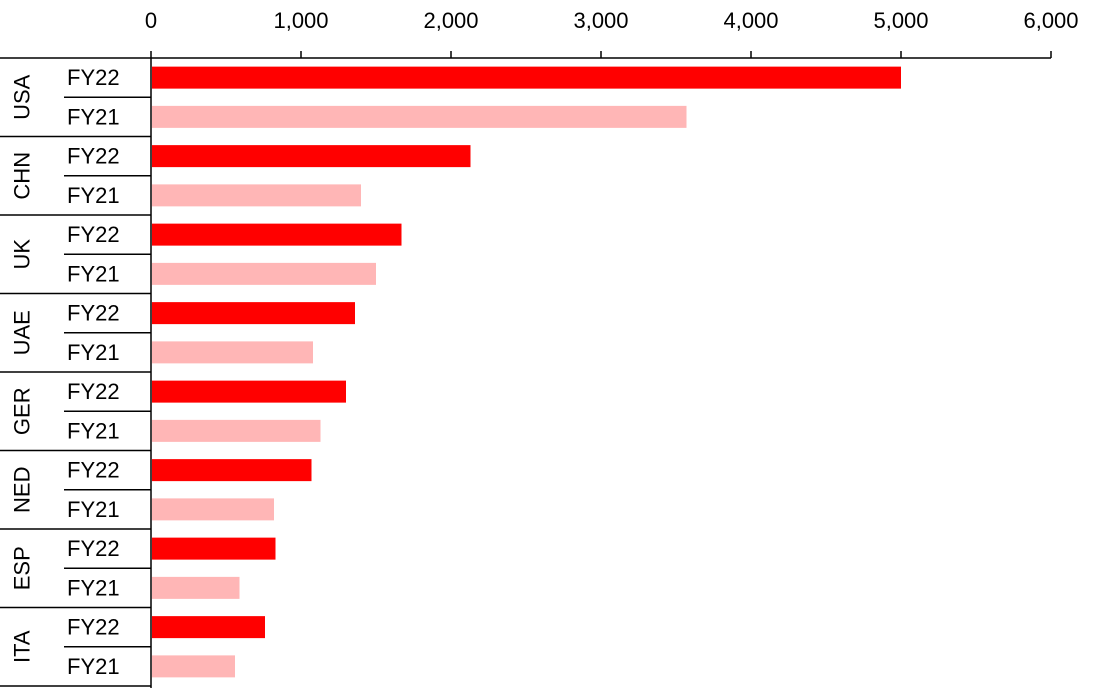 This screenshot has height=688, width=1097. What do you see at coordinates (193, 666) in the screenshot?
I see `bar-ita-fy21` at bounding box center [193, 666].